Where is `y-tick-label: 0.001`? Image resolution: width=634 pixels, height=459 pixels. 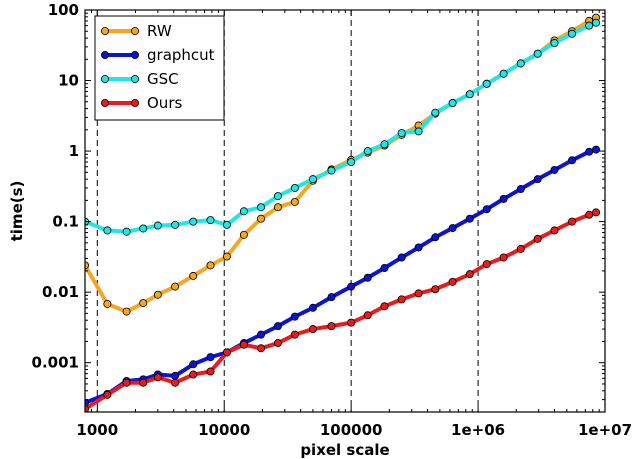 y-tick-label: 0.001 is located at coordinates (55, 363).